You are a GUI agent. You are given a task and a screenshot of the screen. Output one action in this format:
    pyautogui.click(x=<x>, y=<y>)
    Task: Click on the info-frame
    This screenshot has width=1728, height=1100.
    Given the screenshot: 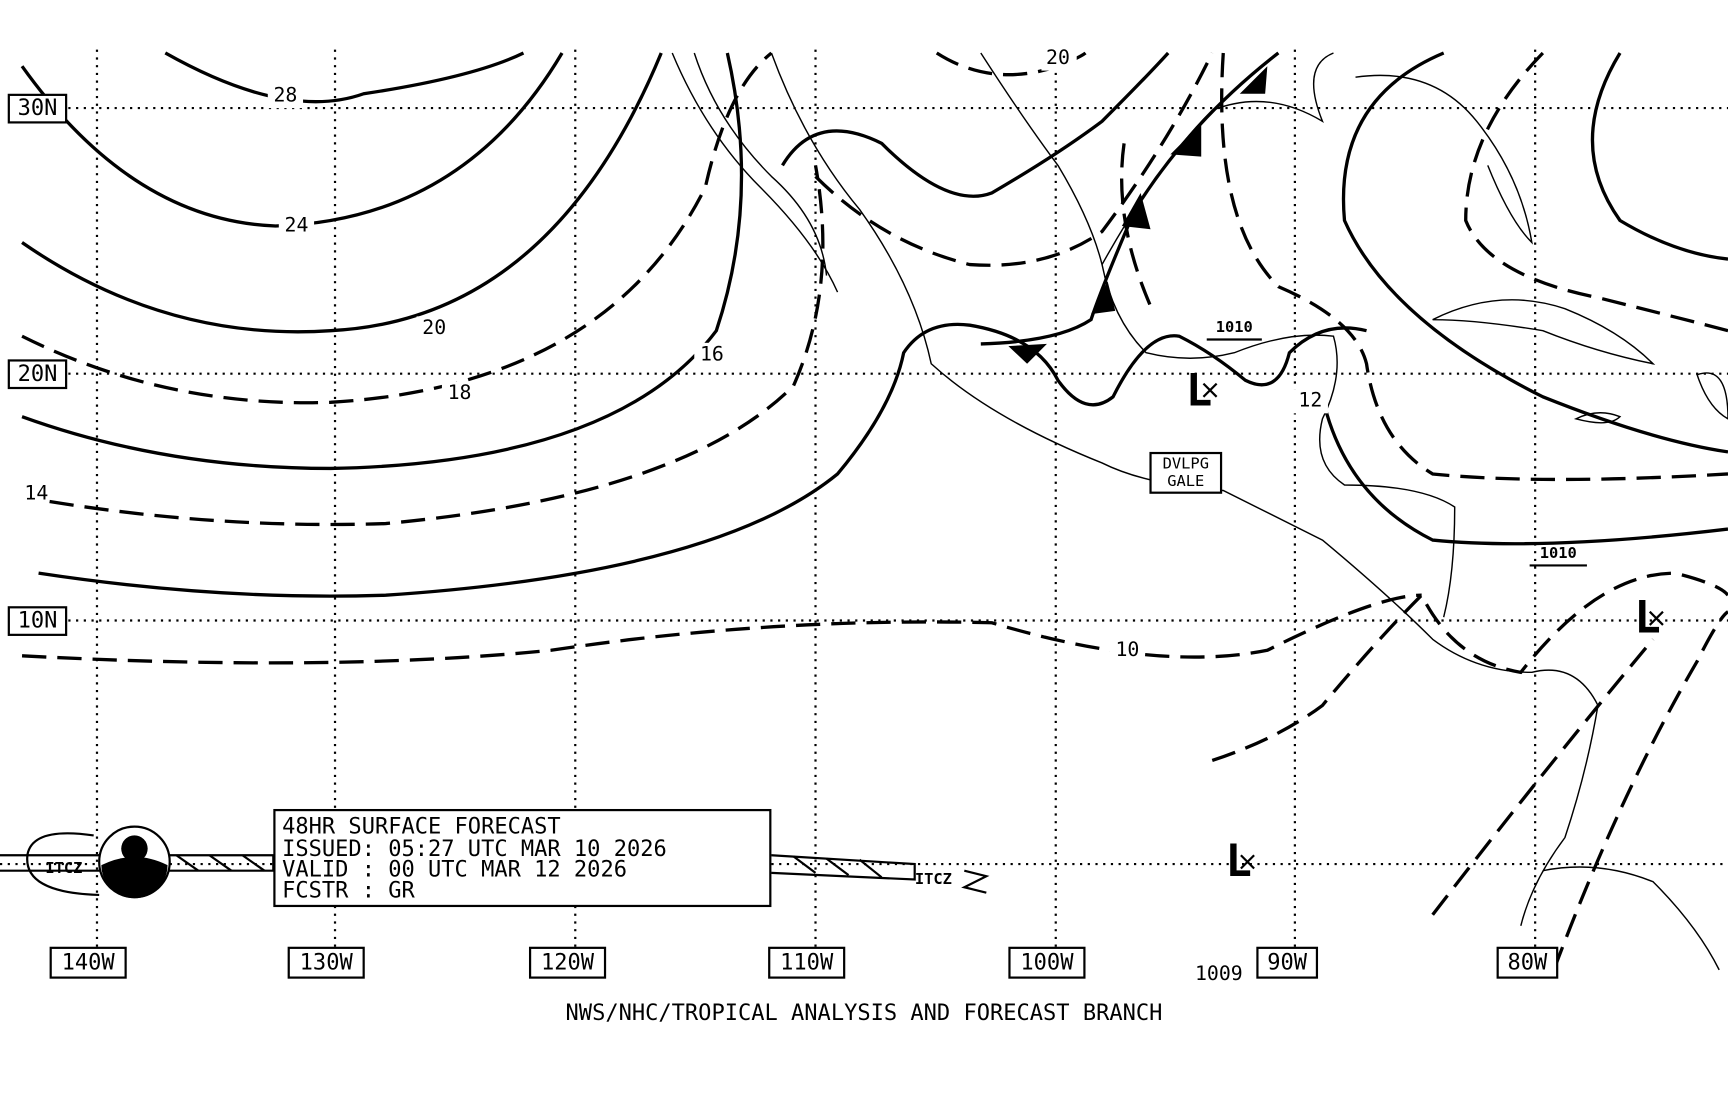 What is the action you would take?
    pyautogui.click(x=522, y=858)
    